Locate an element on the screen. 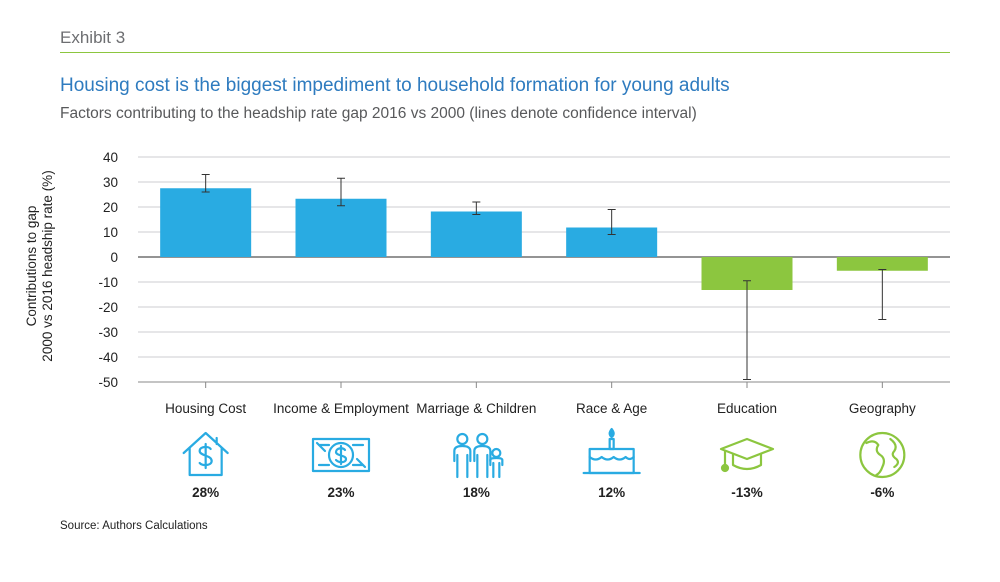 This screenshot has width=1000, height=582. cake-body is located at coordinates (611, 461).